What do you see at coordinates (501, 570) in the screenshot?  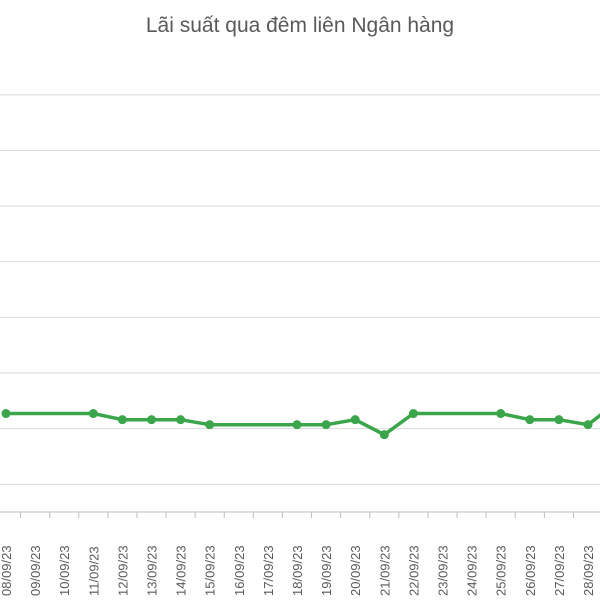 I see `x-tick-label: 25/09/23` at bounding box center [501, 570].